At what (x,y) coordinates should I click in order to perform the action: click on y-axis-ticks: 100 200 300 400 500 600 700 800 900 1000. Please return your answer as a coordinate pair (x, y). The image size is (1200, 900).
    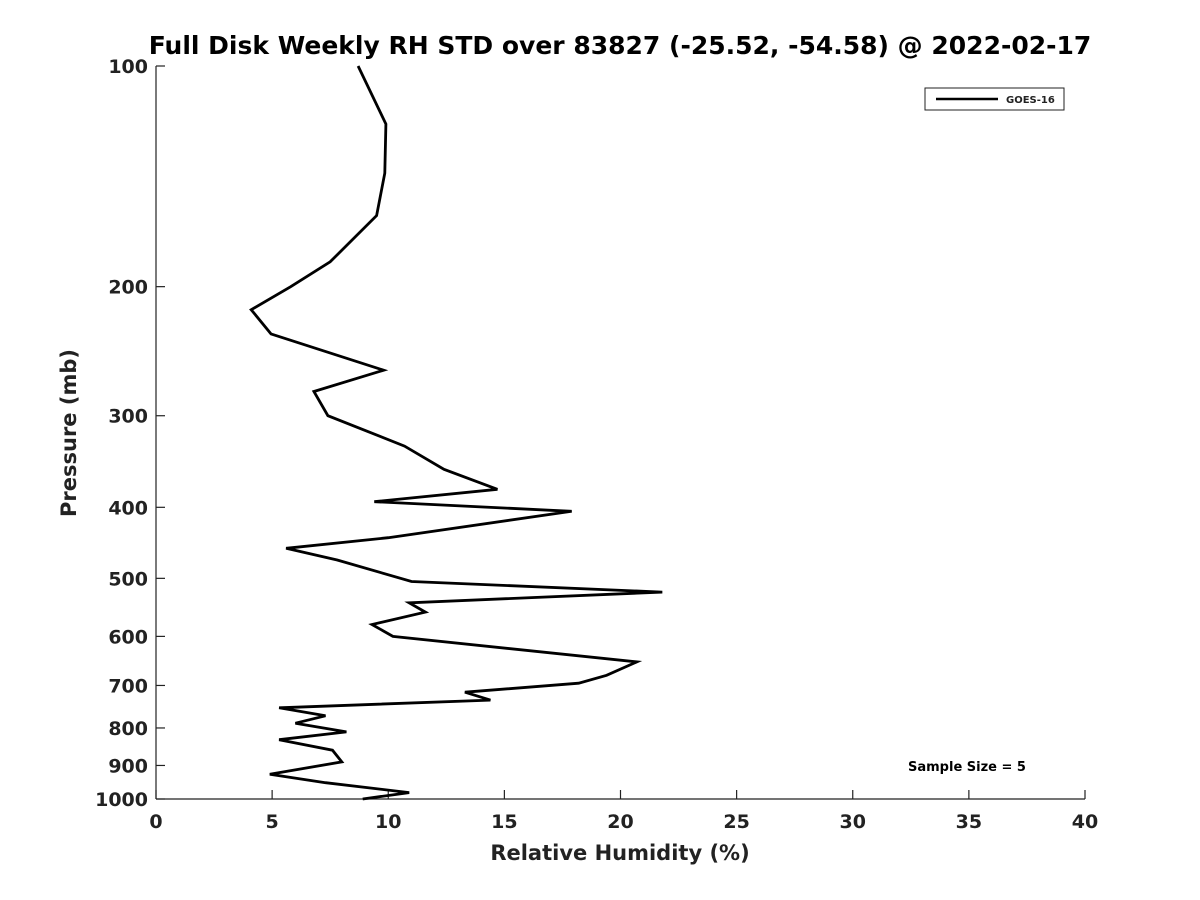
    Looking at the image, I should click on (130, 433).